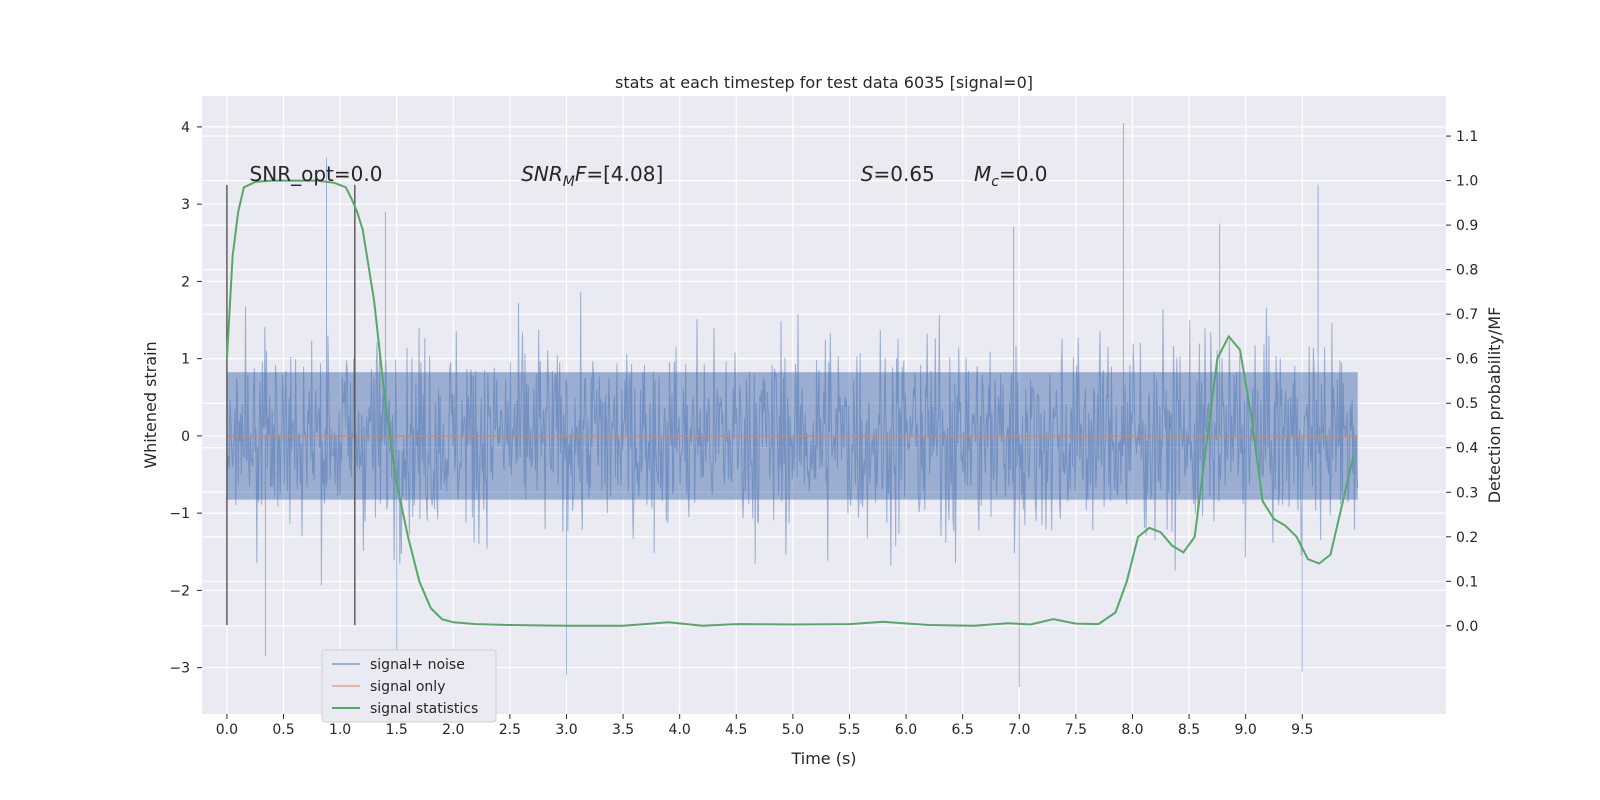 Image resolution: width=1600 pixels, height=800 pixels. I want to click on x-tick-label: 4.0, so click(680, 730).